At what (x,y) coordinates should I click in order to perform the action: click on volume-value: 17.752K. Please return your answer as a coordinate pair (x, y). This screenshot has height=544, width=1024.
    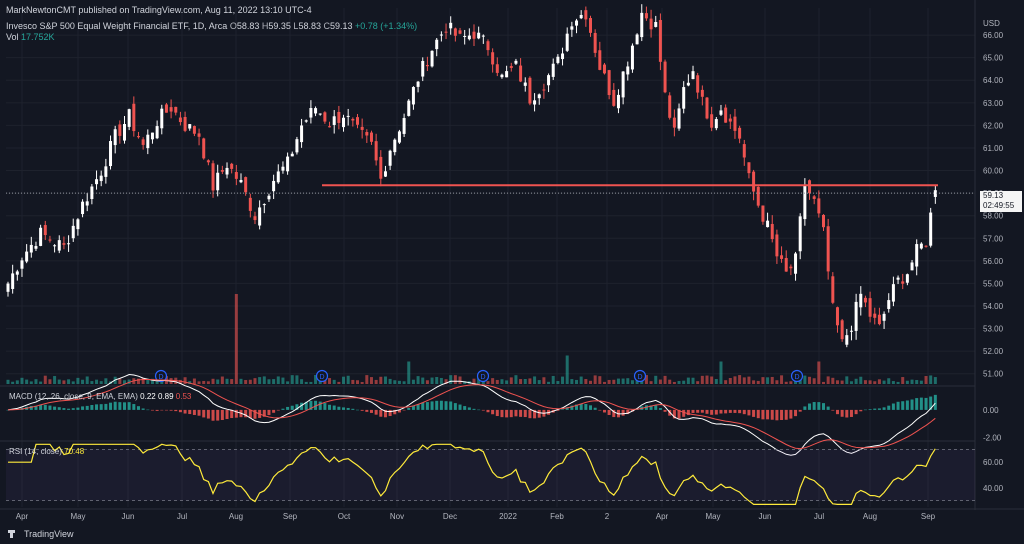
    Looking at the image, I should click on (38, 37).